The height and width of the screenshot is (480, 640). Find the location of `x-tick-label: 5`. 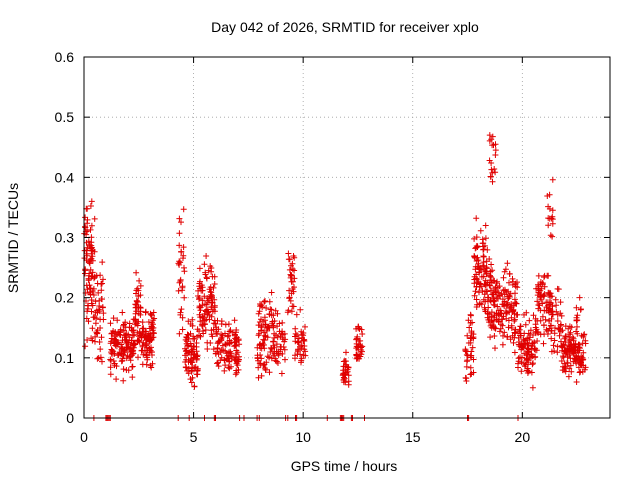

x-tick-label: 5 is located at coordinates (194, 437).